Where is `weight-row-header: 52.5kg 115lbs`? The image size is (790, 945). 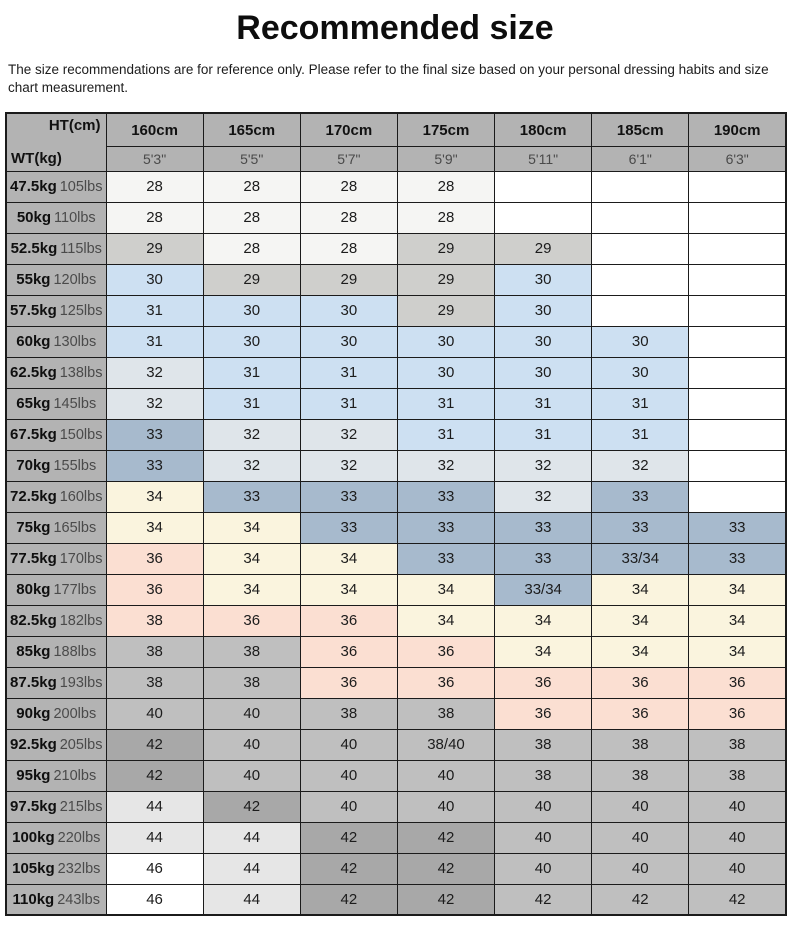 weight-row-header: 52.5kg 115lbs is located at coordinates (56, 248).